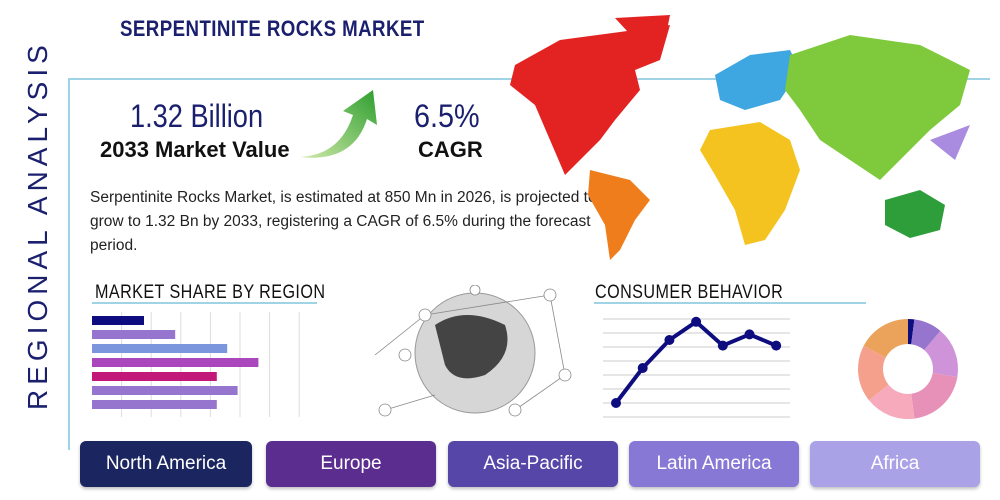 This screenshot has height=500, width=1000. What do you see at coordinates (908, 369) in the screenshot?
I see `consumer-donut-chart` at bounding box center [908, 369].